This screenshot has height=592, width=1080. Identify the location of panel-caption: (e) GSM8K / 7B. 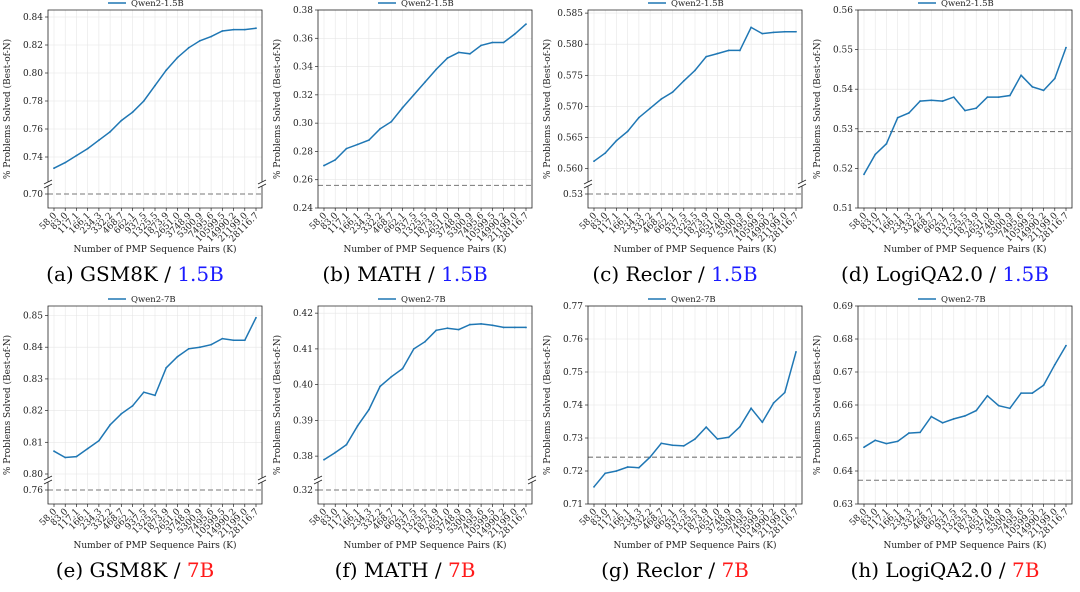
(135, 570).